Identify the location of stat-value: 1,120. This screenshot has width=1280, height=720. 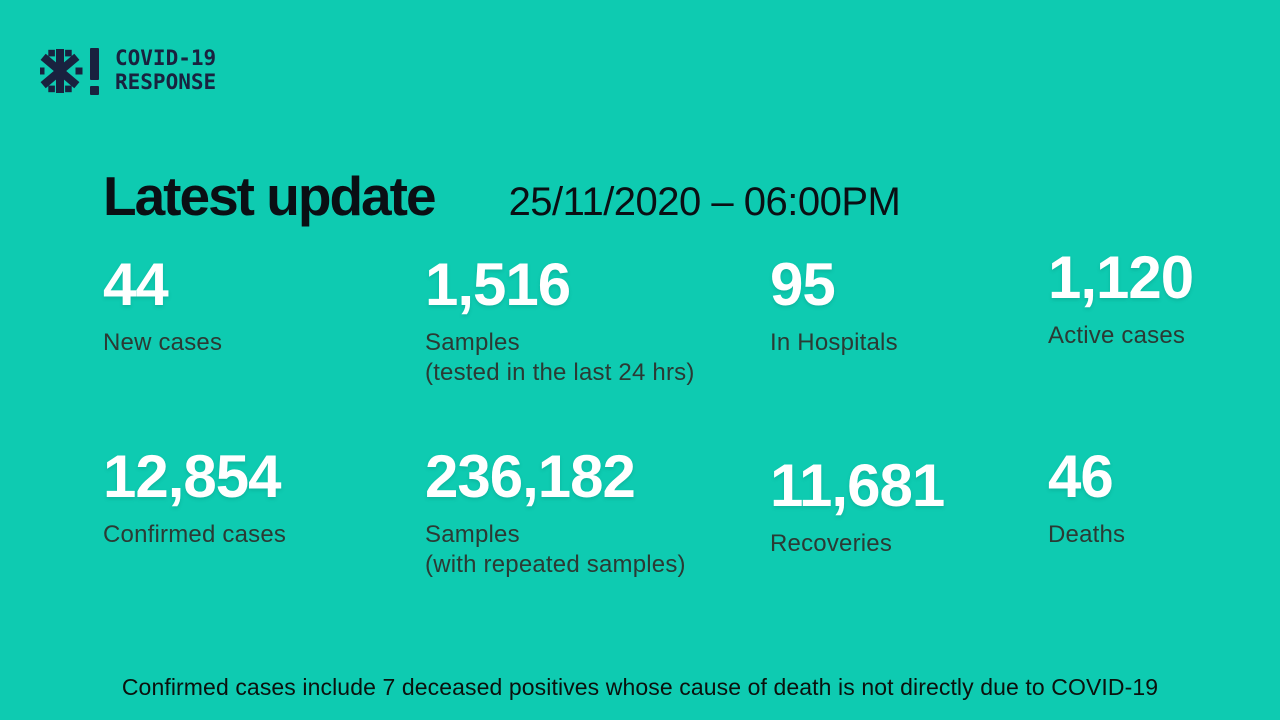
(1121, 277).